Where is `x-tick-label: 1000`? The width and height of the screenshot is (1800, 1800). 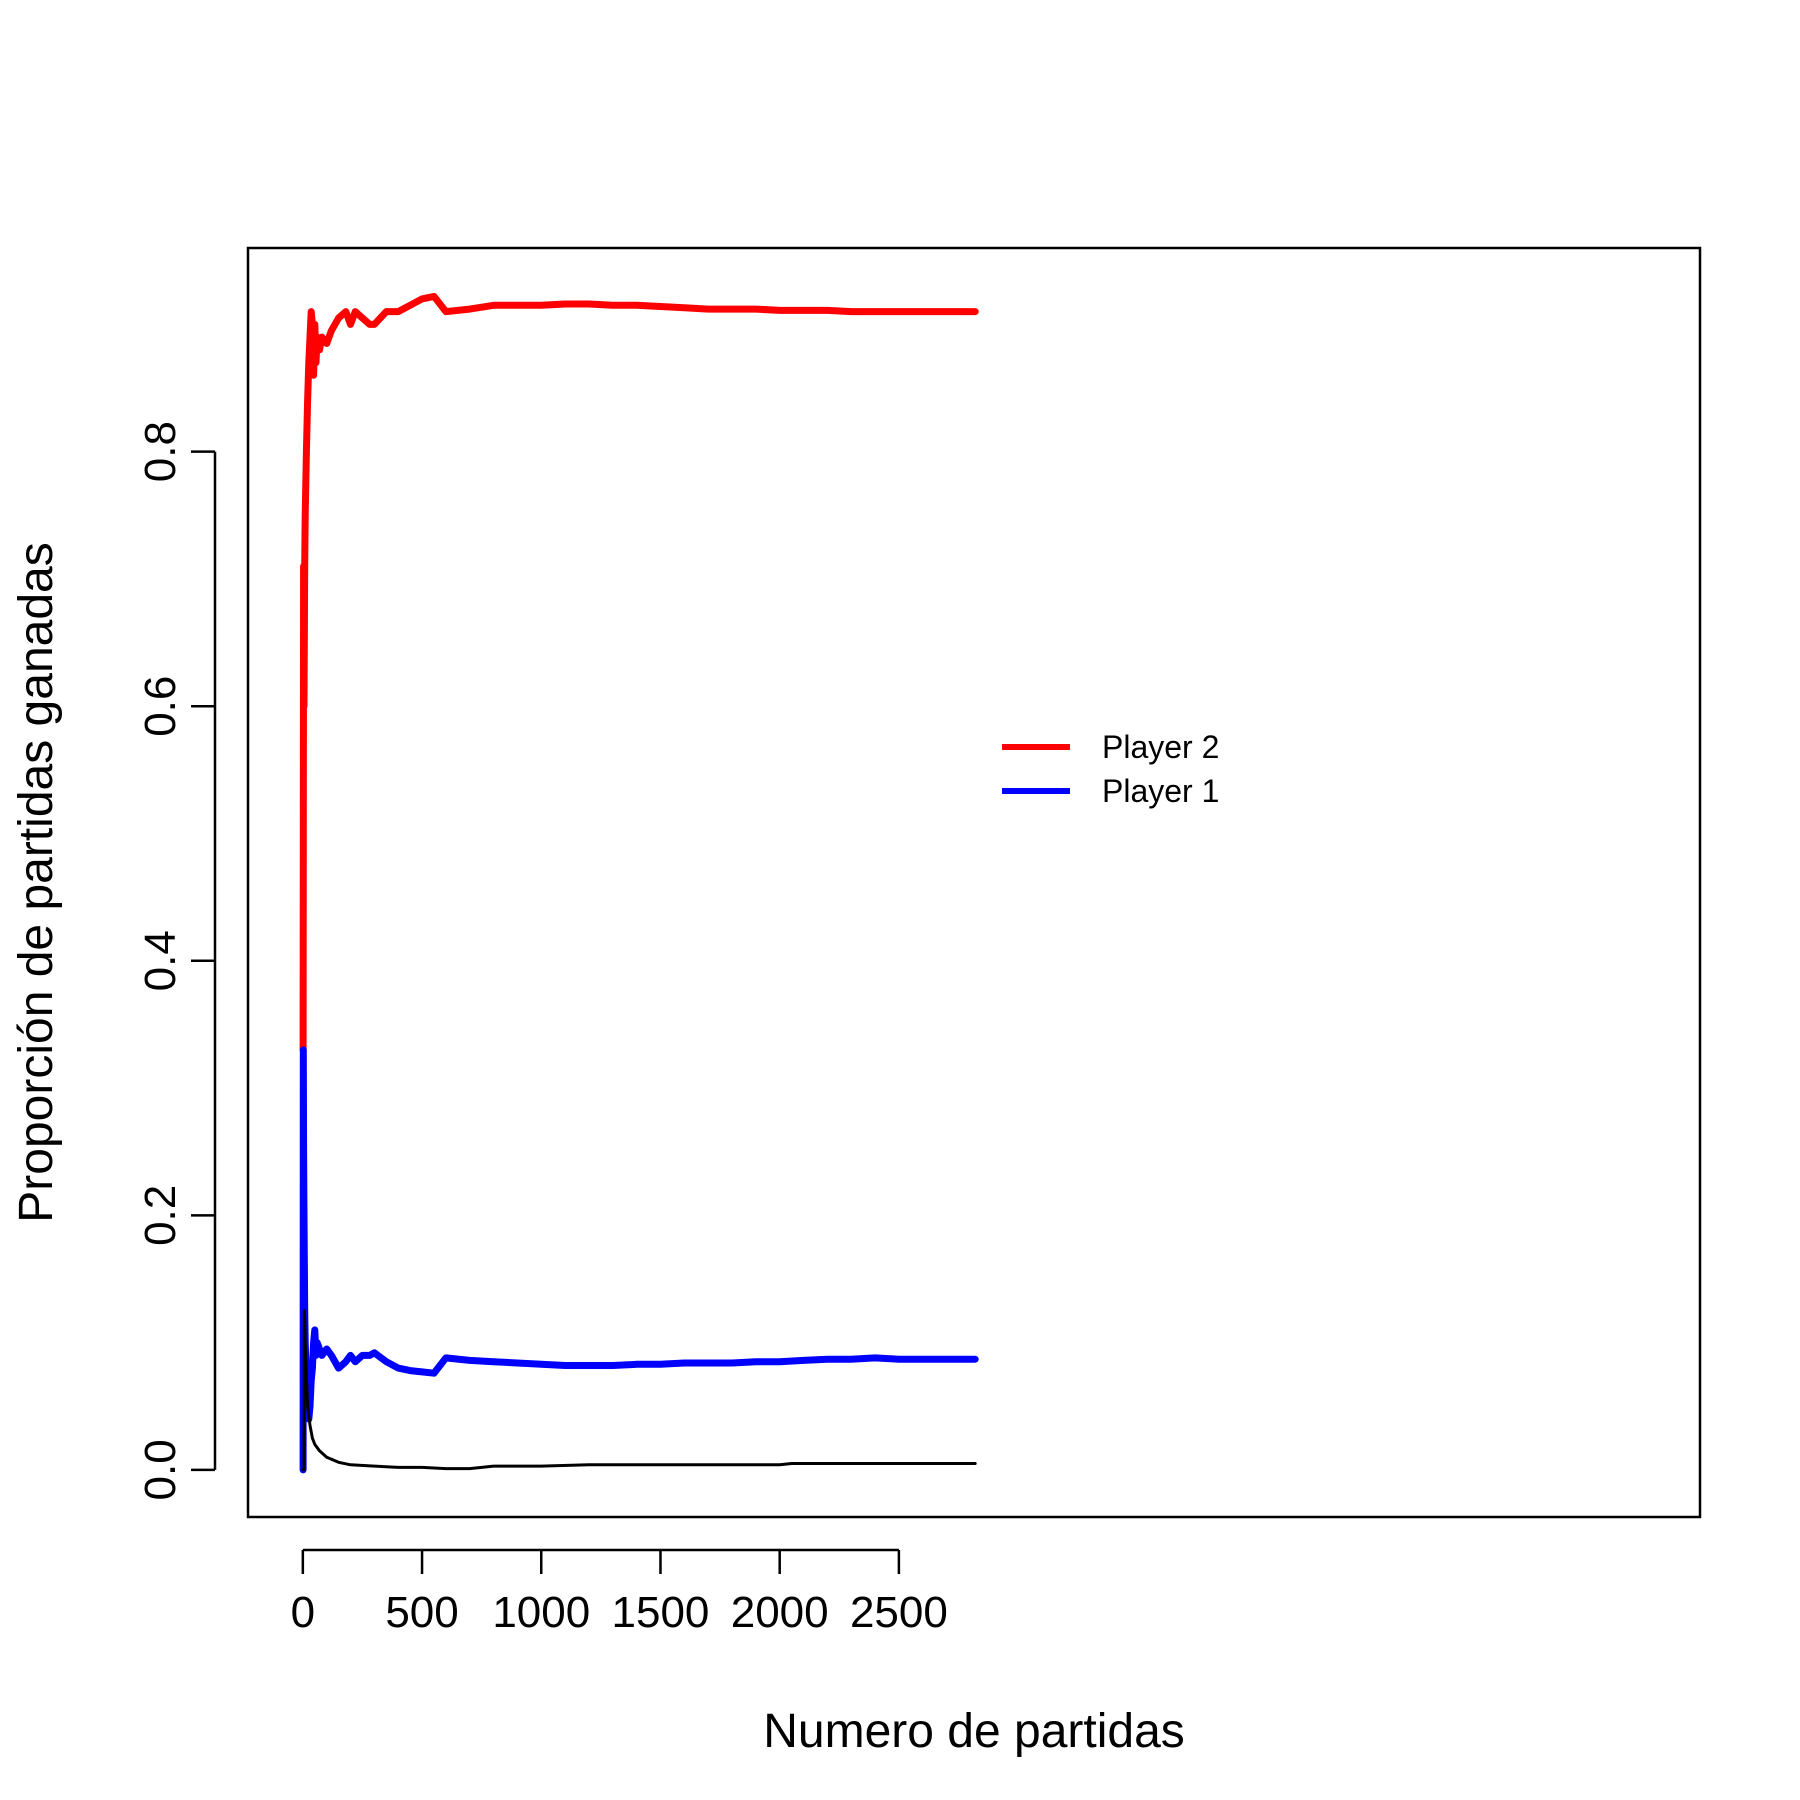 x-tick-label: 1000 is located at coordinates (541, 1612).